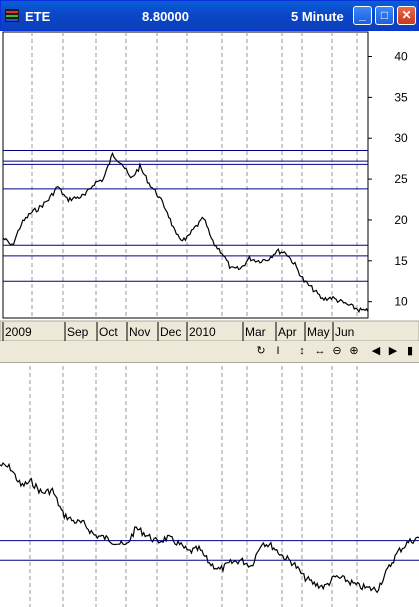  Describe the element at coordinates (209, 352) in the screenshot. I see `chart-toolbar: ↻ I ↕ ↔ ⊖ ⊕ ◀ ▶ ▮` at that location.